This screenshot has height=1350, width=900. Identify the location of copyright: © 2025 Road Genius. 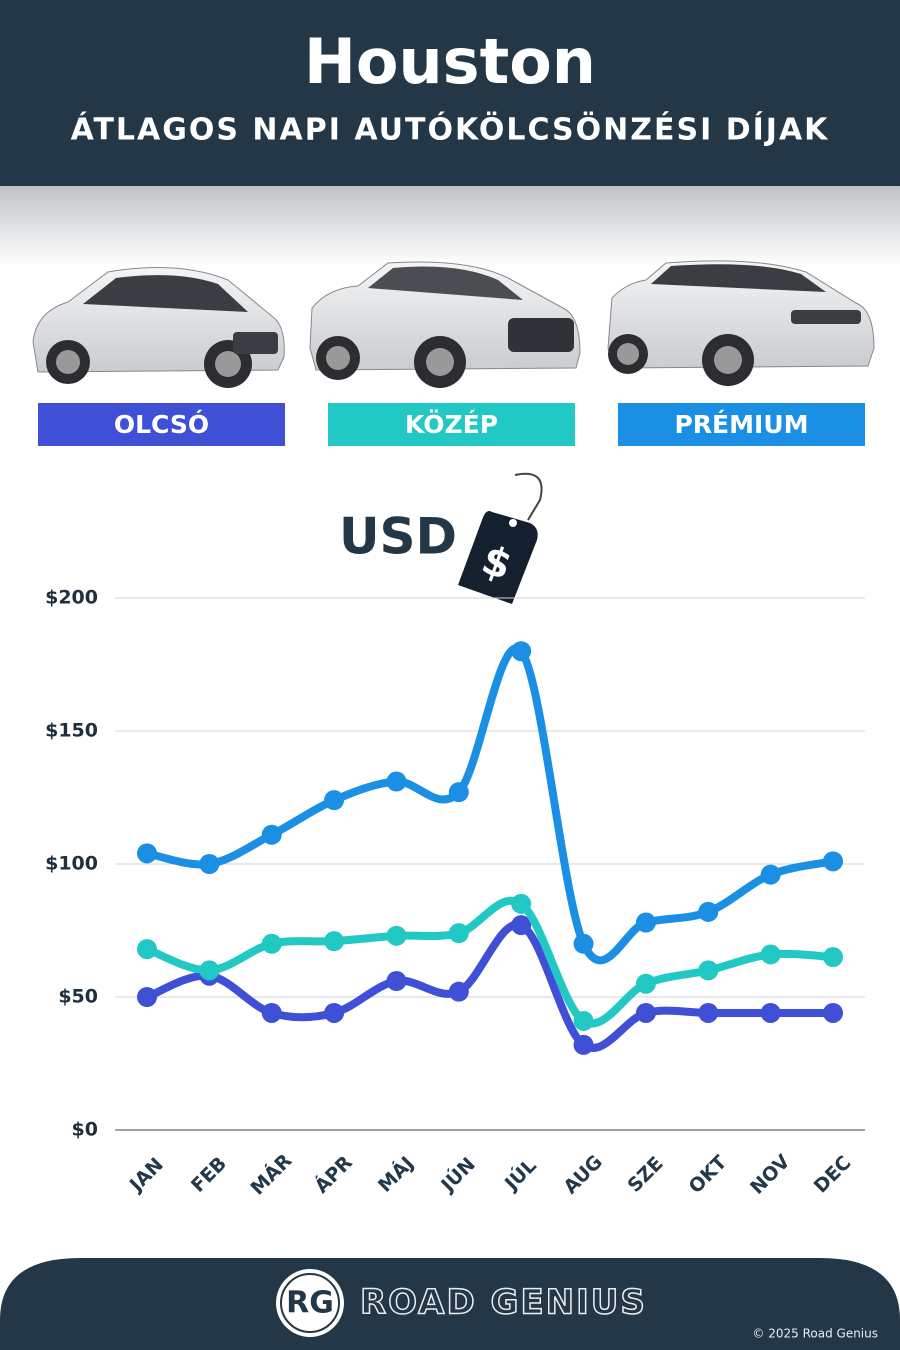
(815, 1334).